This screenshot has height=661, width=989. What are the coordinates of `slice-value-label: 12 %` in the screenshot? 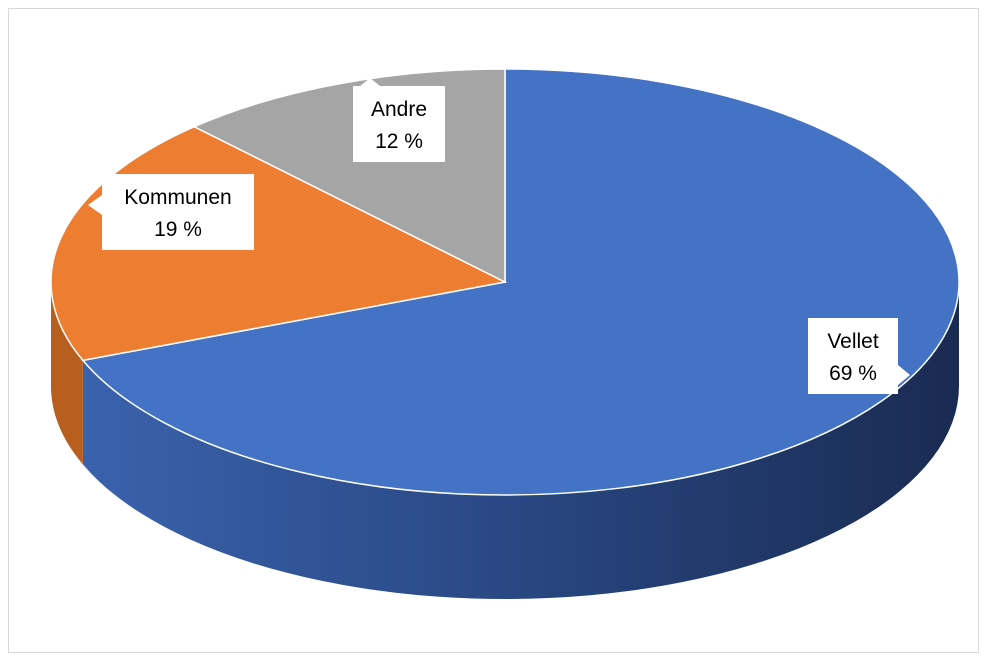 It's located at (399, 141).